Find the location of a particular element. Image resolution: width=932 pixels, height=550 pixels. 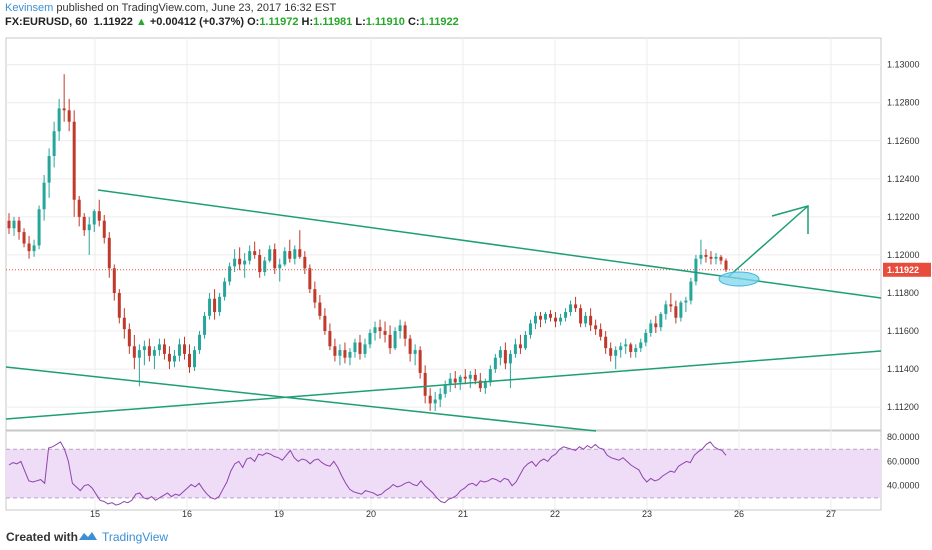

price-tick-label: 1.13000 is located at coordinates (903, 65).